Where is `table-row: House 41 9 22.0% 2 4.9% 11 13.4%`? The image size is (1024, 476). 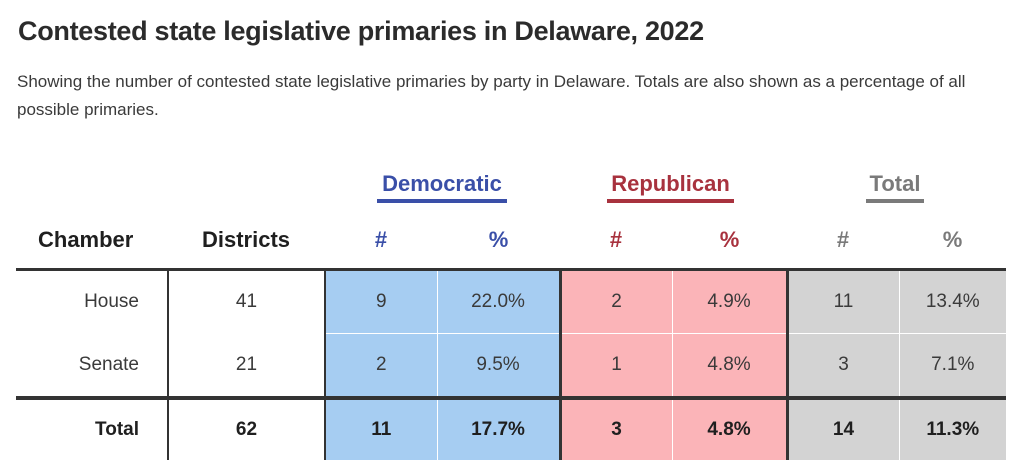
table-row: House 41 9 22.0% 2 4.9% 11 13.4% is located at coordinates (511, 301).